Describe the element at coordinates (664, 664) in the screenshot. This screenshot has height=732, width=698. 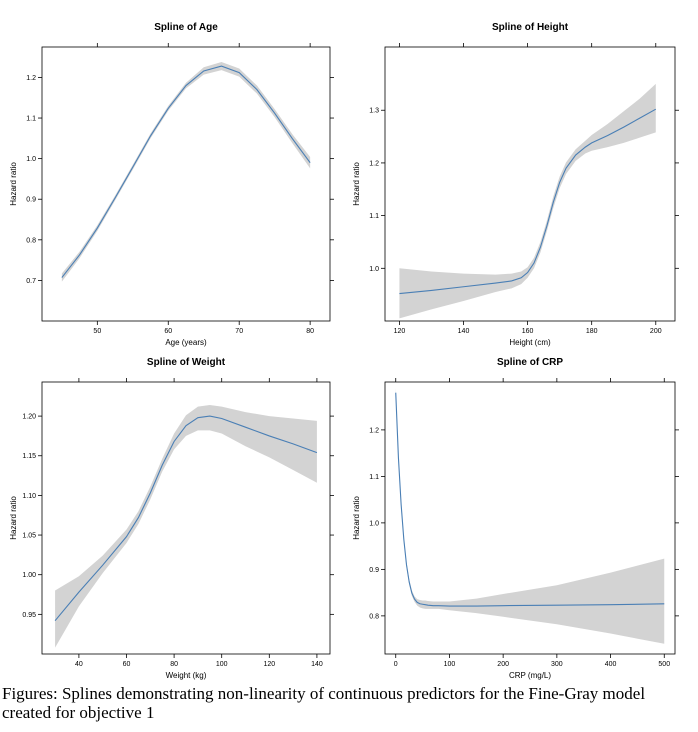
I see `crp-xtick-label: 500` at that location.